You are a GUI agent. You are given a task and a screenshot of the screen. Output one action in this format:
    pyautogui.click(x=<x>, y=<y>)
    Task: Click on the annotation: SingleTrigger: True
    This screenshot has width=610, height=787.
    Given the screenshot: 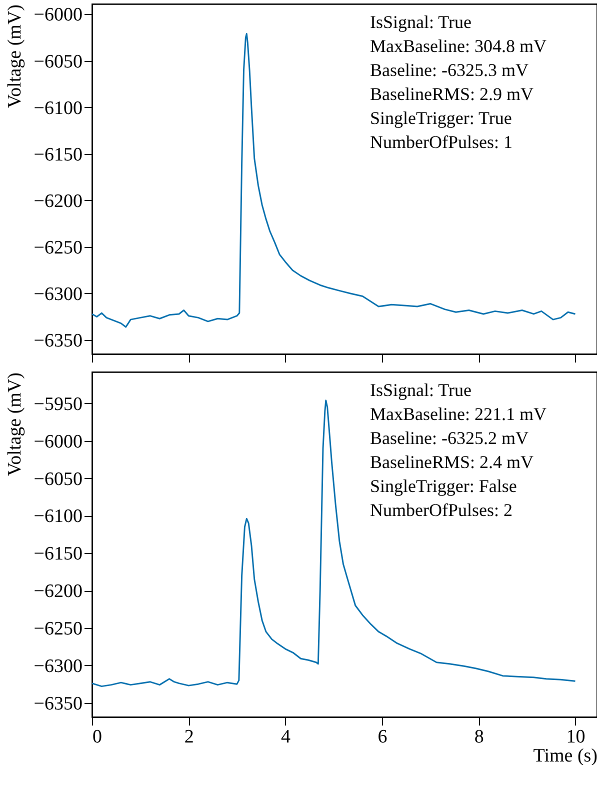 What is the action you would take?
    pyautogui.click(x=441, y=118)
    